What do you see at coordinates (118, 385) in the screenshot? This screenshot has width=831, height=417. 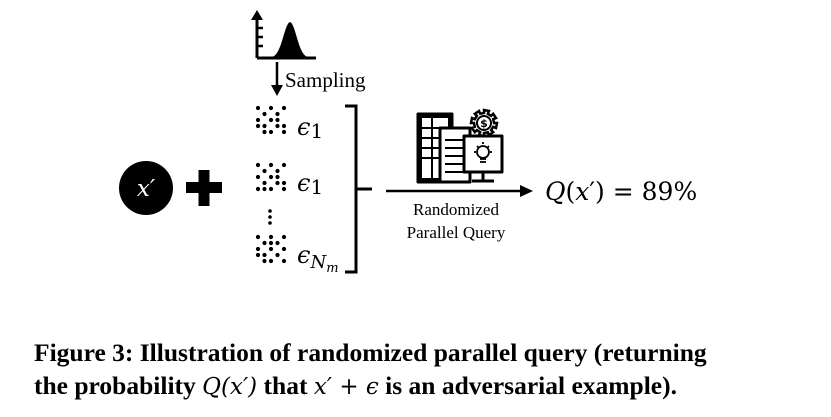 I see `caption-text: the probability` at bounding box center [118, 385].